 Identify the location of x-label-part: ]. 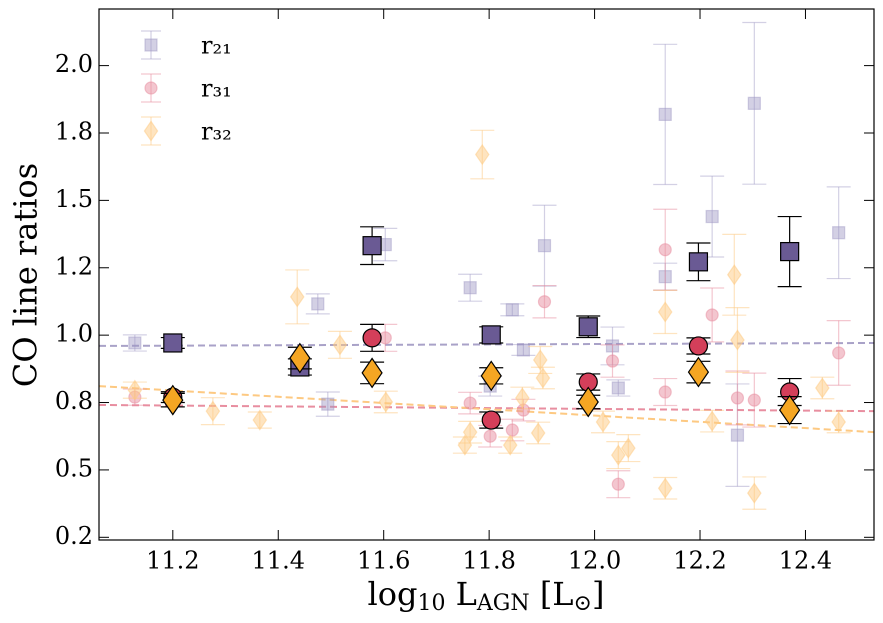
(598, 594).